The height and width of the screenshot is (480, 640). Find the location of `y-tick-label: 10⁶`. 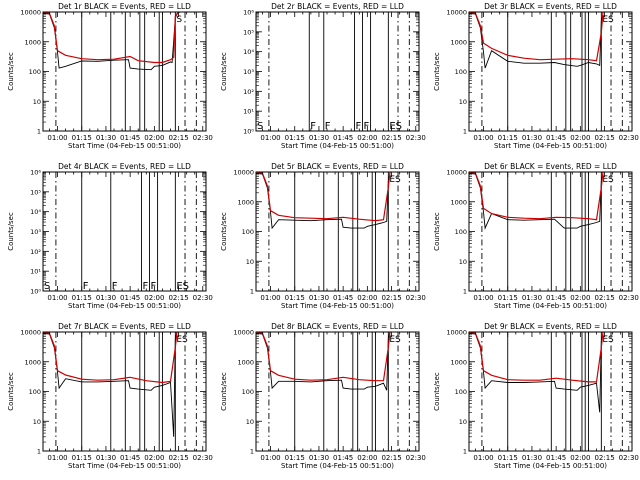

y-tick-label: 10⁶ is located at coordinates (248, 13).